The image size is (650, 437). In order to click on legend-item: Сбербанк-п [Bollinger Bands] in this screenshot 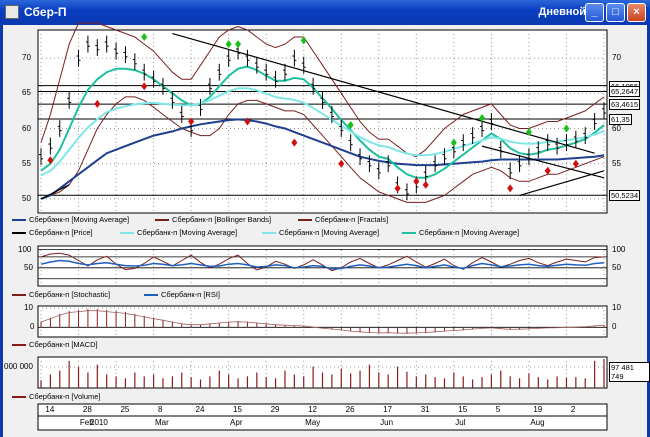, I will do `click(213, 219)`.